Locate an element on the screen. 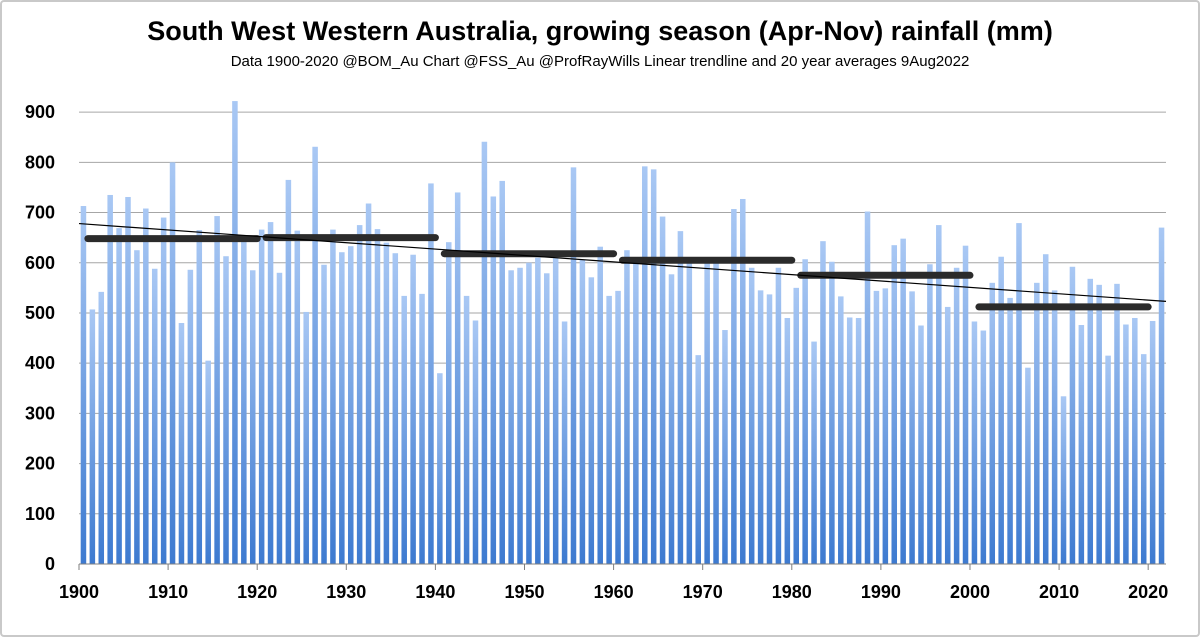 The width and height of the screenshot is (1200, 637). y-tick-label: 300 is located at coordinates (40, 413).